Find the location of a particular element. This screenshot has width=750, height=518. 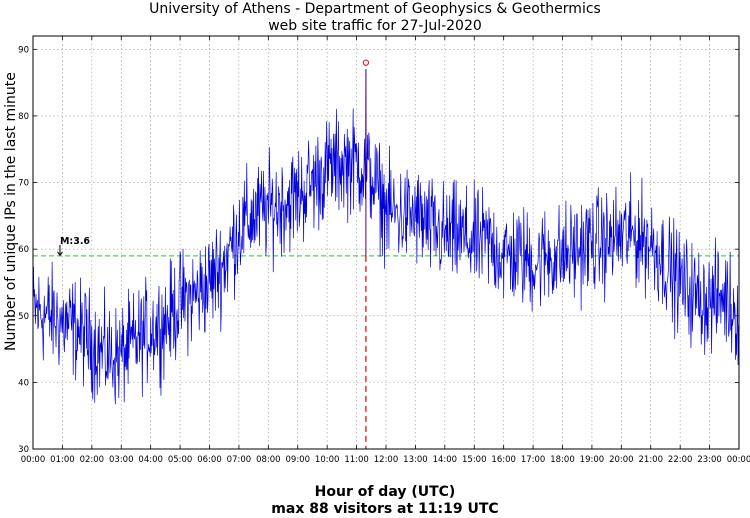

x-tick-label: 03:00 is located at coordinates (121, 460).